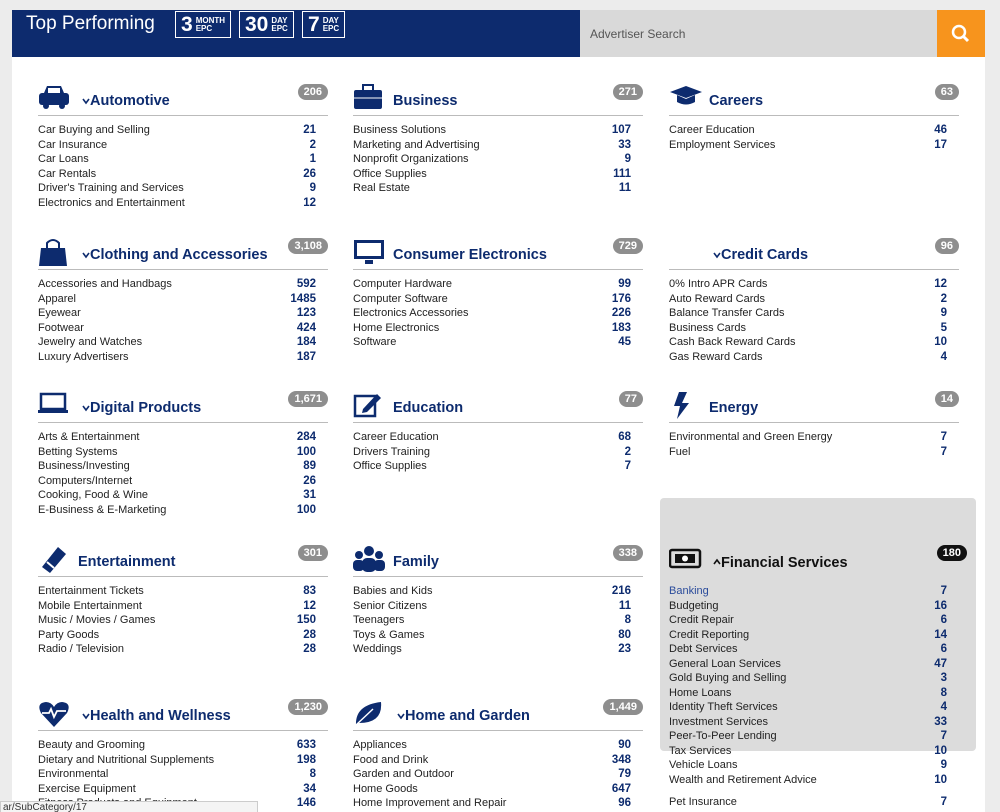 The image size is (1000, 812). What do you see at coordinates (808, 765) in the screenshot?
I see `subcategory-row: Vehicle Loans 9` at bounding box center [808, 765].